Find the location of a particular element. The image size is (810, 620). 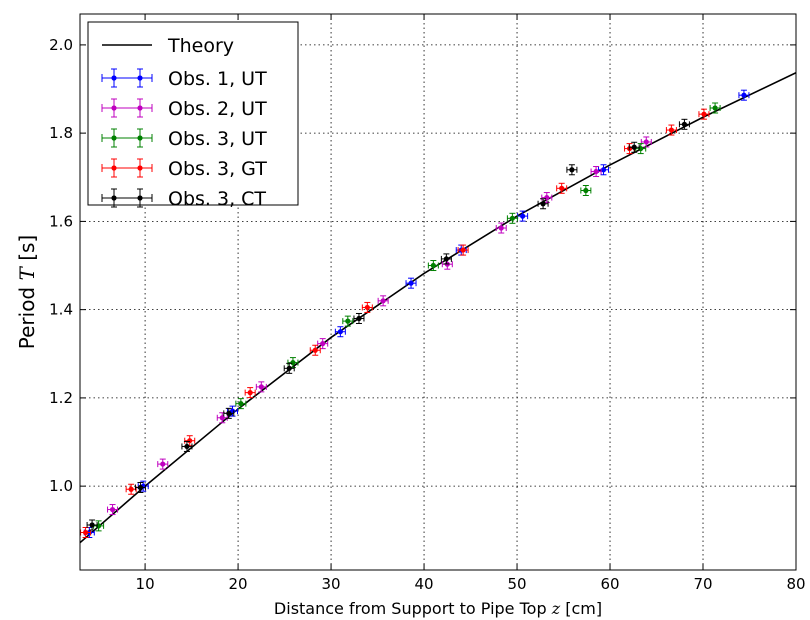

legend-entry: Obs. 3, UT is located at coordinates (184, 139).